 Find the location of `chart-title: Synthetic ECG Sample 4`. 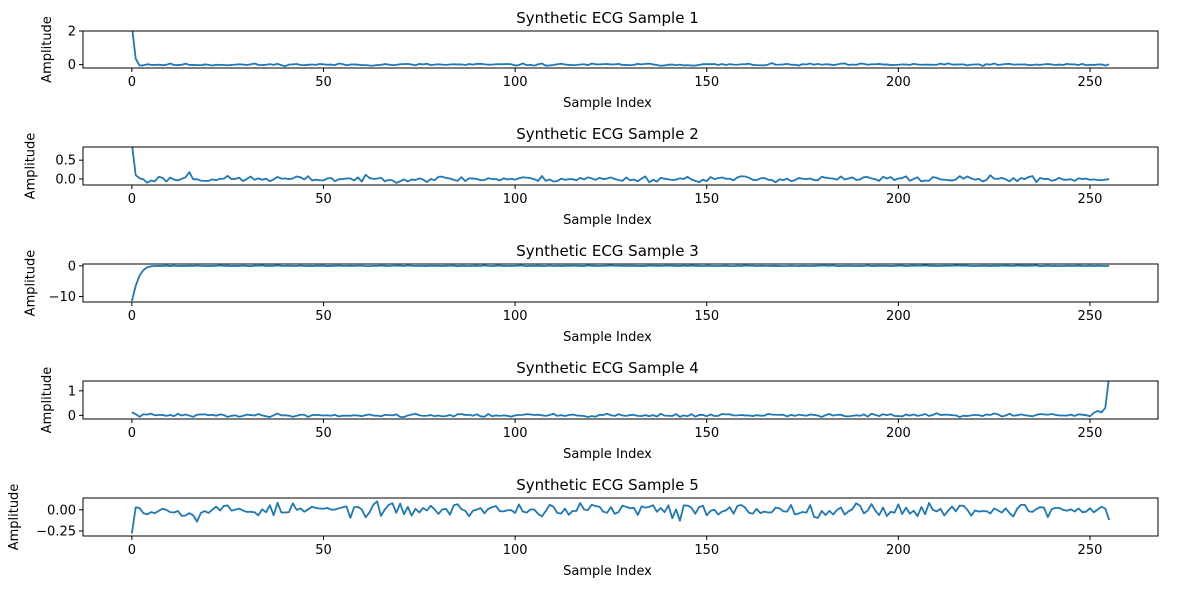

chart-title: Synthetic ECG Sample 4 is located at coordinates (607, 368).